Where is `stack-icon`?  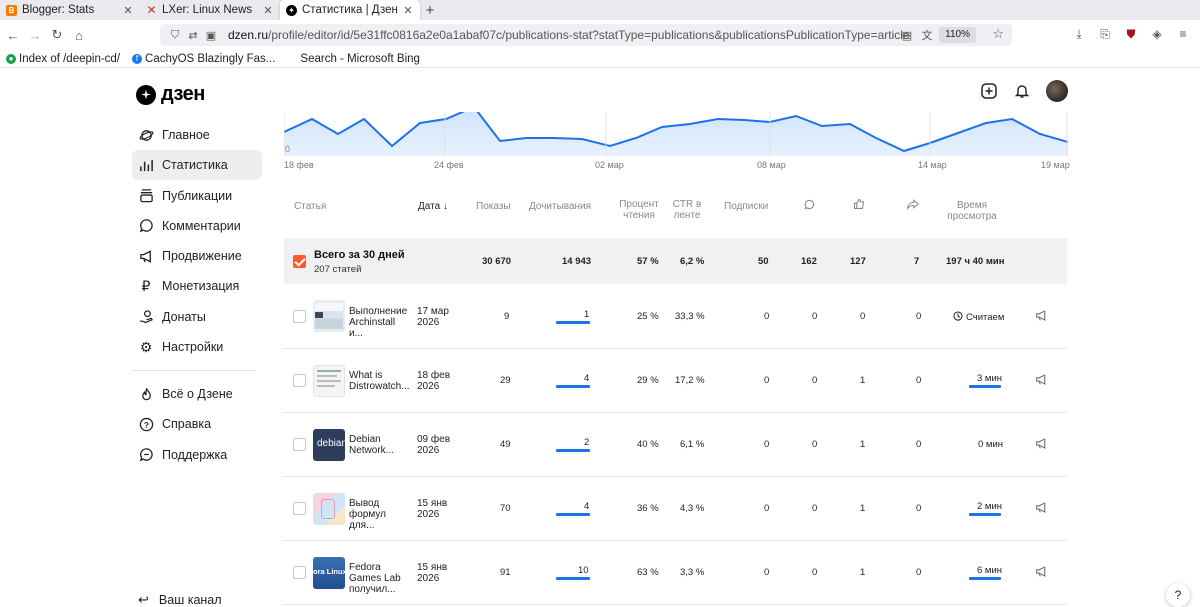 stack-icon is located at coordinates (146, 196).